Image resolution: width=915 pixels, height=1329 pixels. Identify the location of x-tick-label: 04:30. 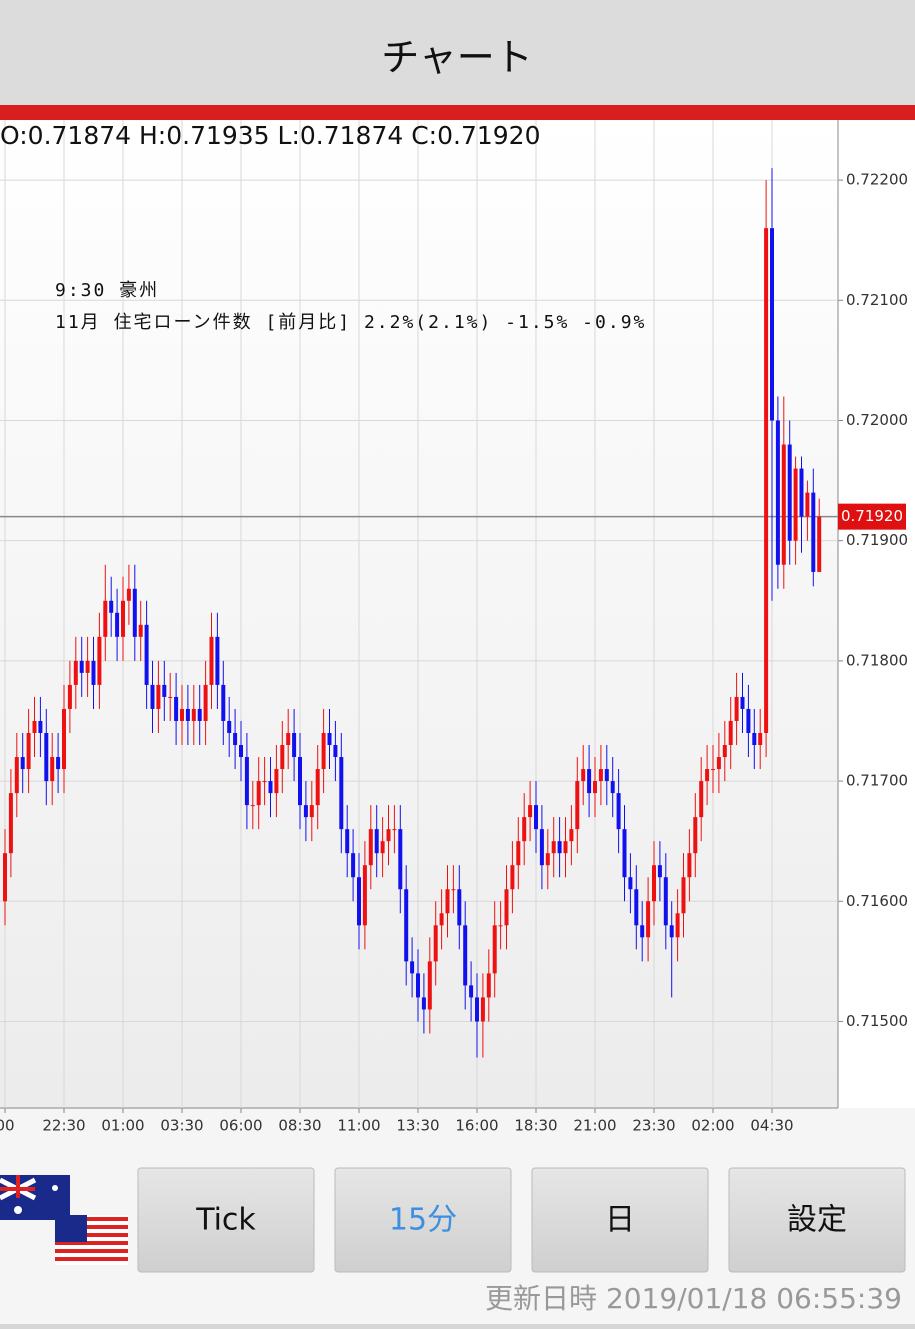
(771, 1126).